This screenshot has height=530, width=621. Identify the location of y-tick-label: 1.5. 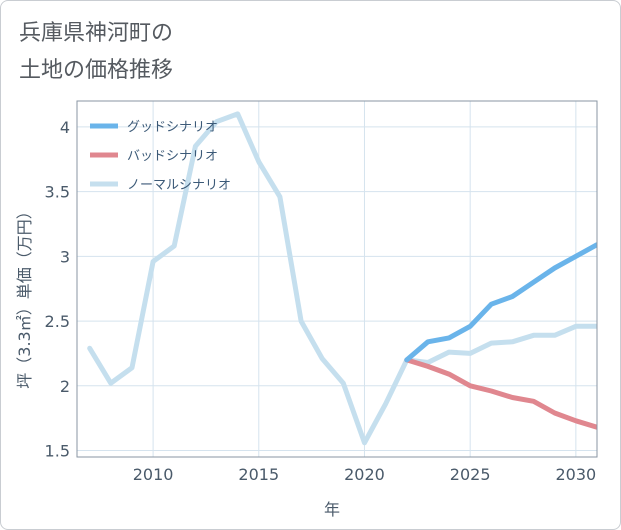
(57, 451).